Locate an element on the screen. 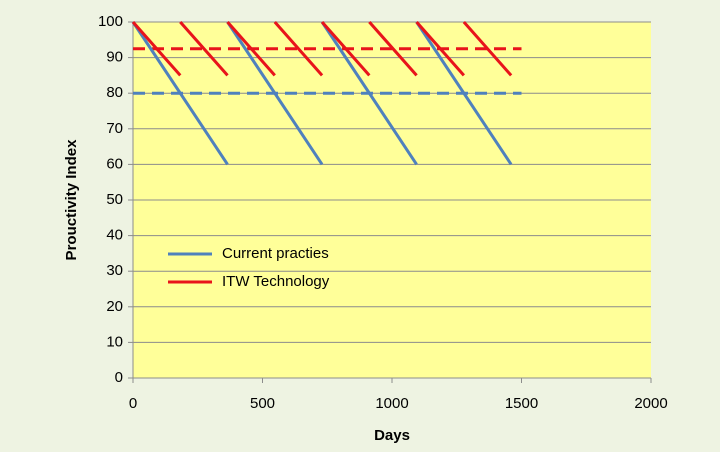 This screenshot has height=452, width=720. y-tick-label: 20 is located at coordinates (114, 306).